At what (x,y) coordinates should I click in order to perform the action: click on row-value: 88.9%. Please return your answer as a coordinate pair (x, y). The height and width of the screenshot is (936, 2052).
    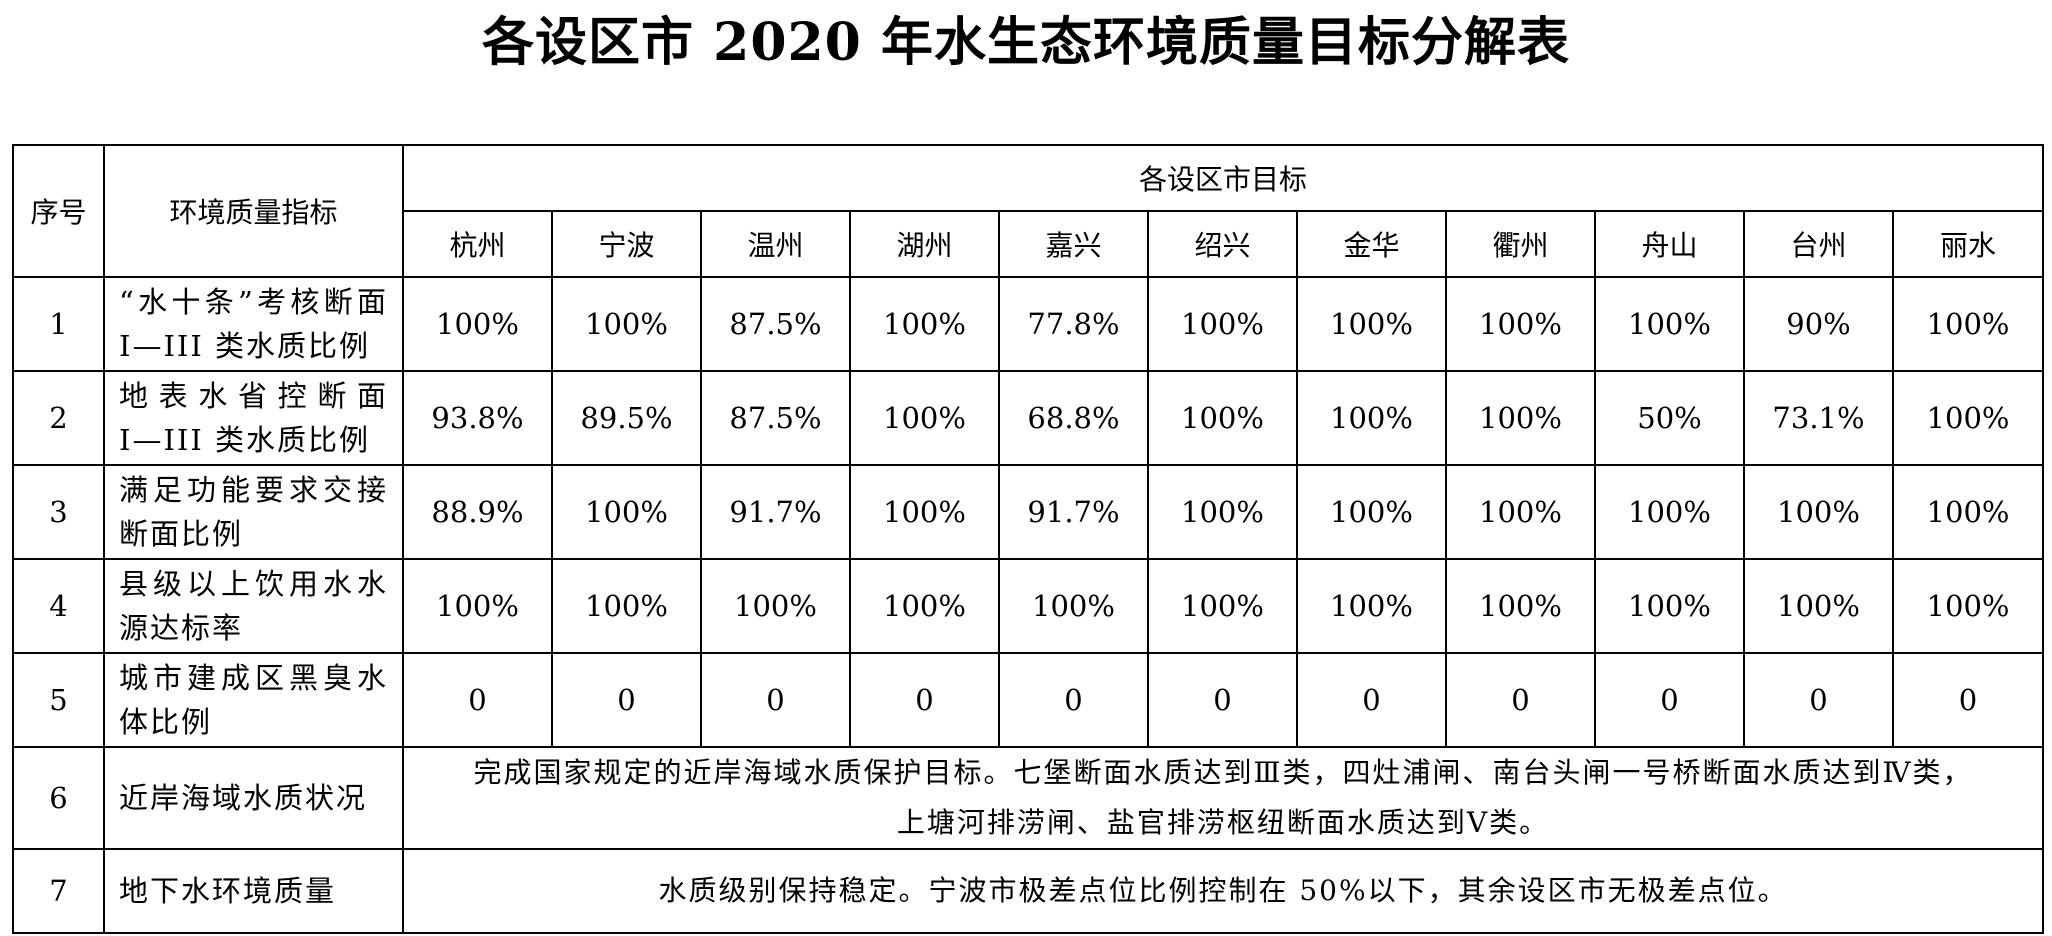
    Looking at the image, I should click on (477, 512).